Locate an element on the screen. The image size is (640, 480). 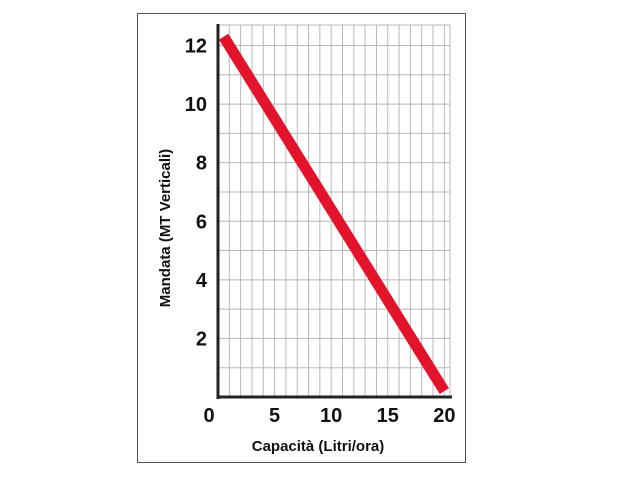
y-tick-label: 12 is located at coordinates (196, 47).